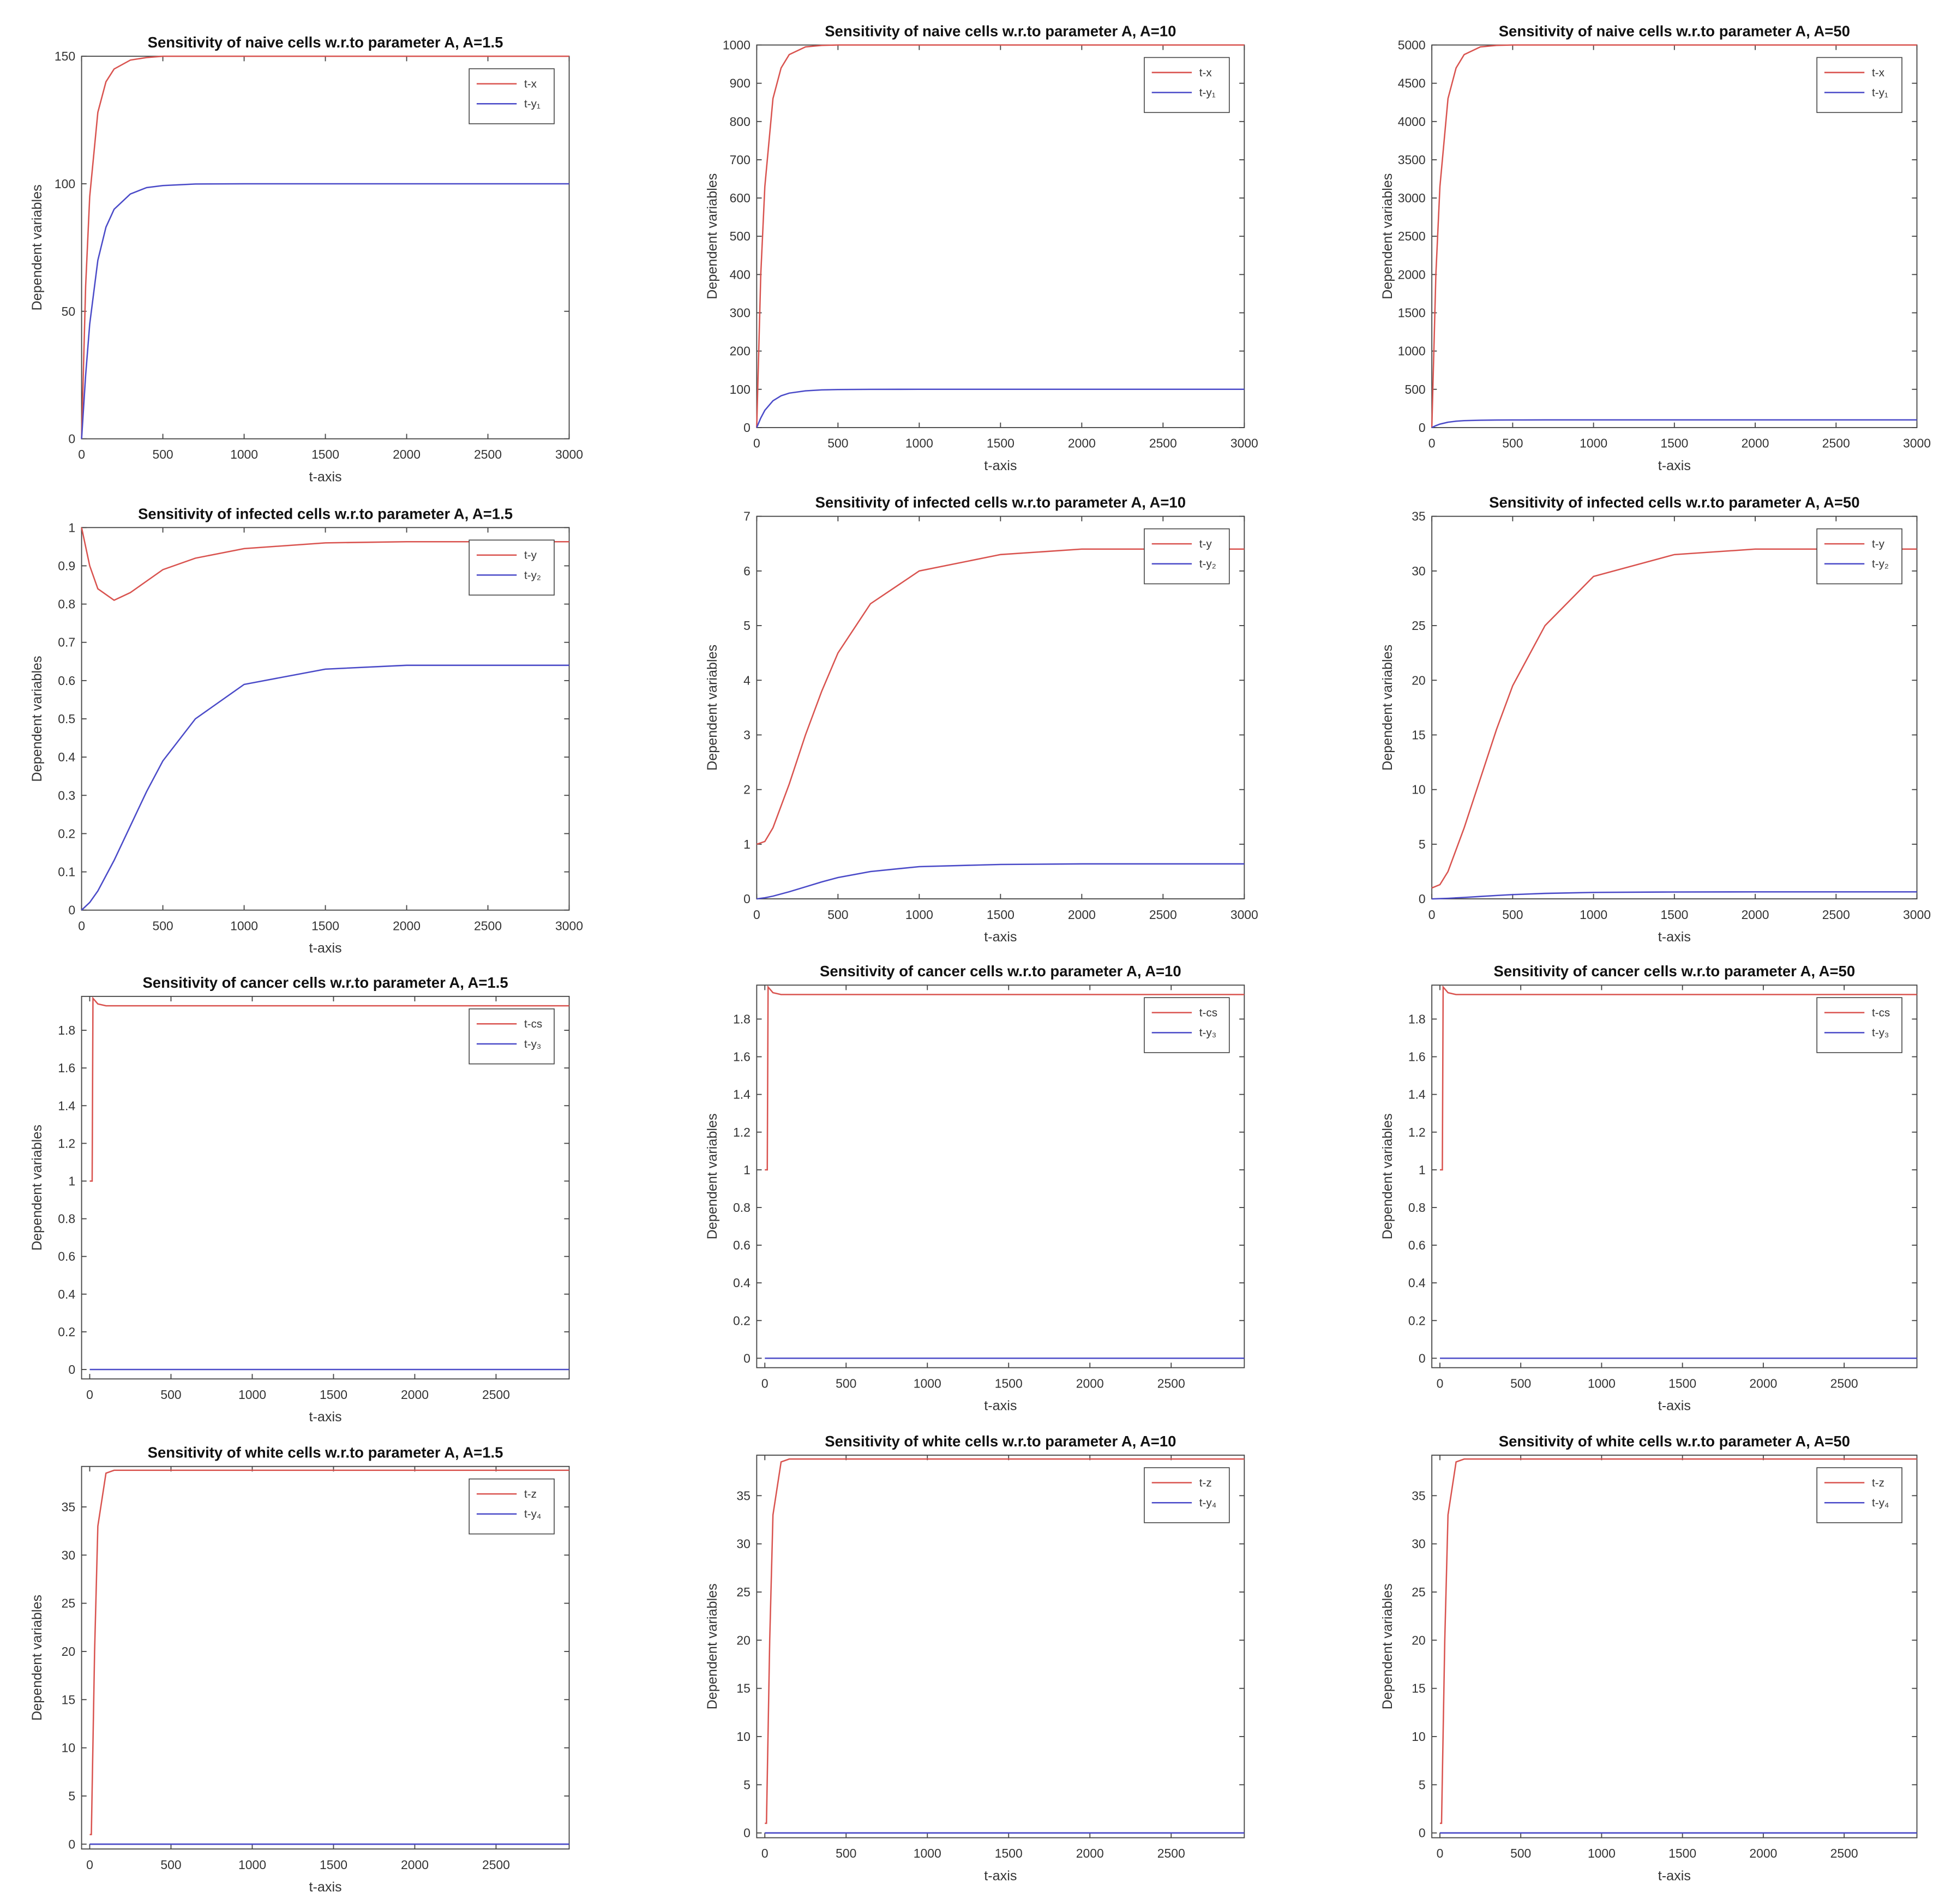  Describe the element at coordinates (1878, 544) in the screenshot. I see `legend-label: t-y` at that location.